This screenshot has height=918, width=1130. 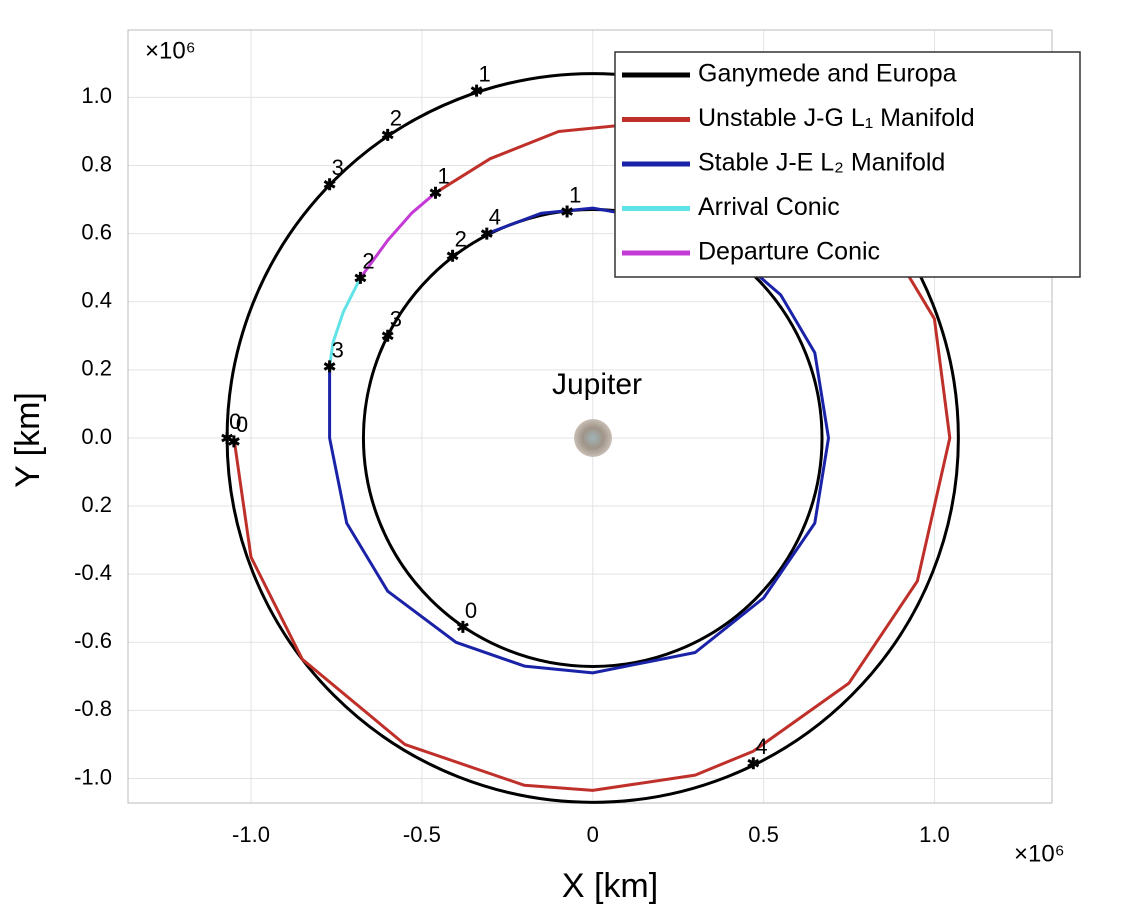 What do you see at coordinates (93, 776) in the screenshot?
I see `y-tick-label: -1.0` at bounding box center [93, 776].